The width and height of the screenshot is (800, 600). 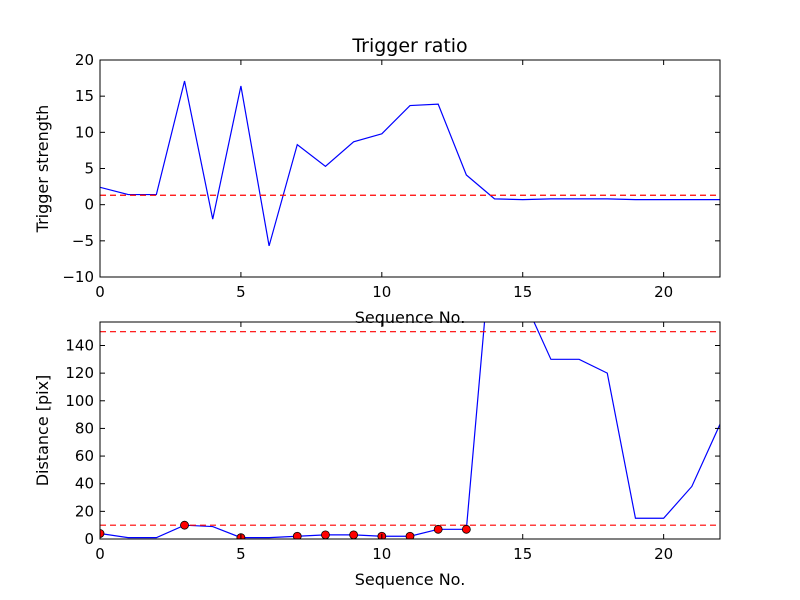 I want to click on y-axis-label: Trigger strength, so click(x=42, y=169).